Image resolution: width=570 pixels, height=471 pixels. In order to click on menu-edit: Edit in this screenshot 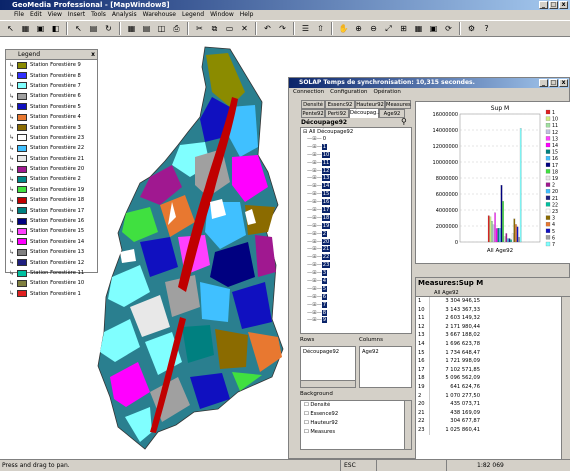, I will do `click(36, 14)`.